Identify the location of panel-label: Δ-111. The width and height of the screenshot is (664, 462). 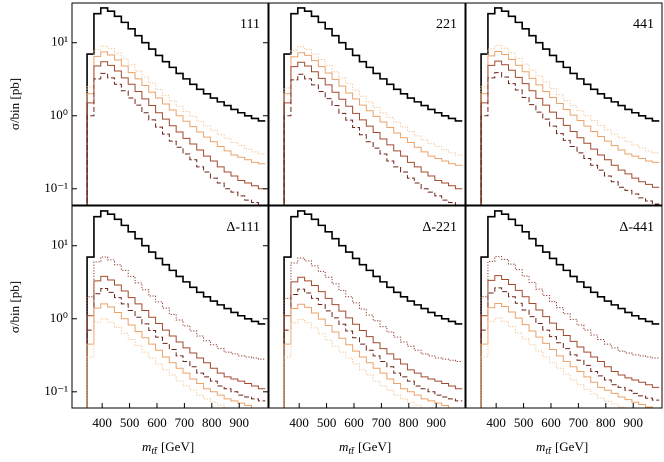
(243, 227).